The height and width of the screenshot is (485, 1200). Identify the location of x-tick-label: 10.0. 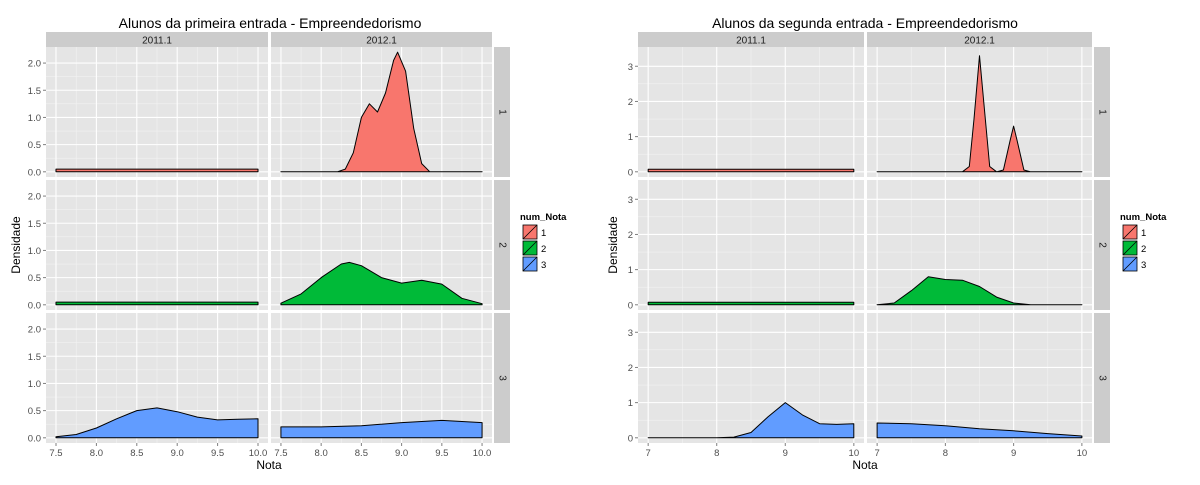
(482, 453).